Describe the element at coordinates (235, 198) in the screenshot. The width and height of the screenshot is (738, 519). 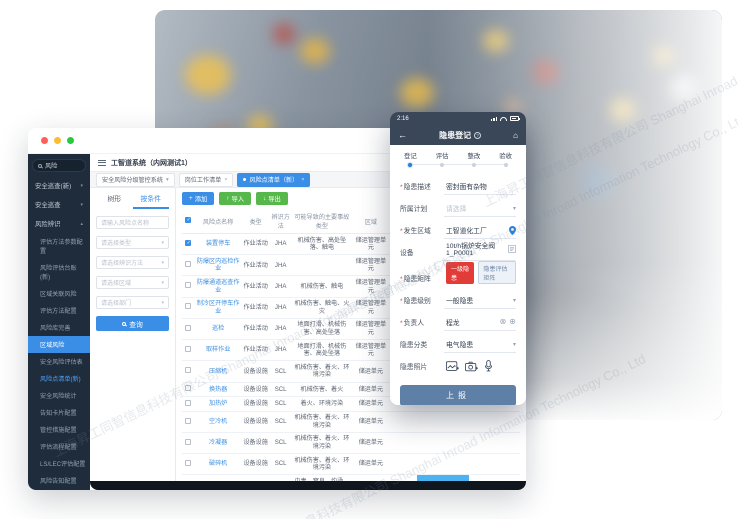
I see `import-button: ↑ 导入` at that location.